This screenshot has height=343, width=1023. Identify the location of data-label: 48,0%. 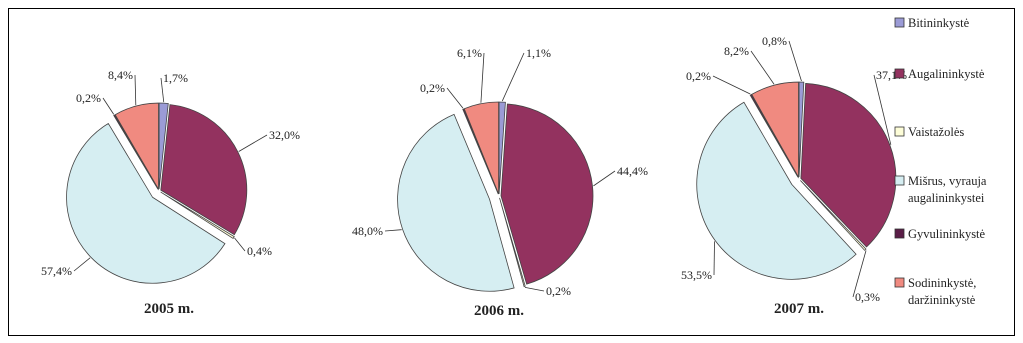
(367, 231).